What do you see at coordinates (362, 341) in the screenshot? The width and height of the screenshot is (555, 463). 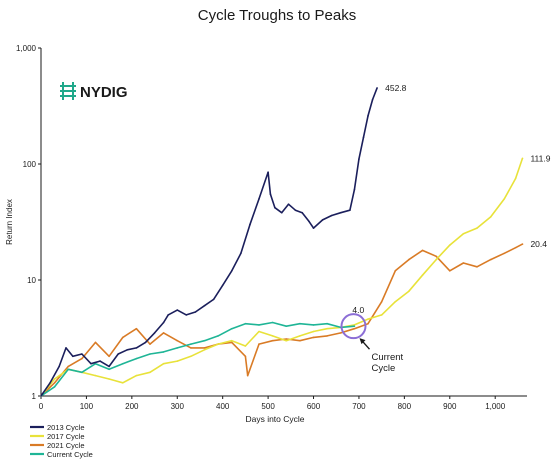 I see `annotation-arrowhead` at bounding box center [362, 341].